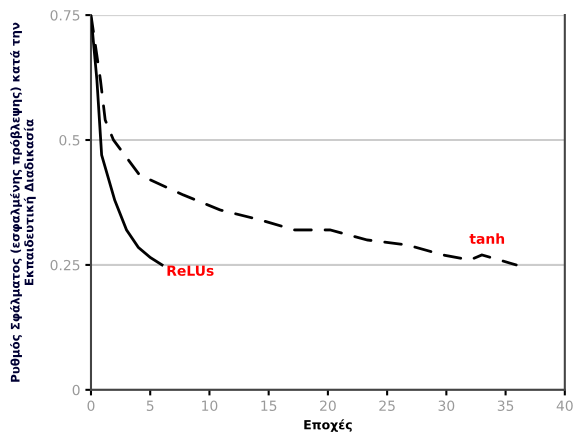 Image resolution: width=574 pixels, height=444 pixels. Describe the element at coordinates (210, 405) in the screenshot. I see `x-tick-label: 10` at that location.